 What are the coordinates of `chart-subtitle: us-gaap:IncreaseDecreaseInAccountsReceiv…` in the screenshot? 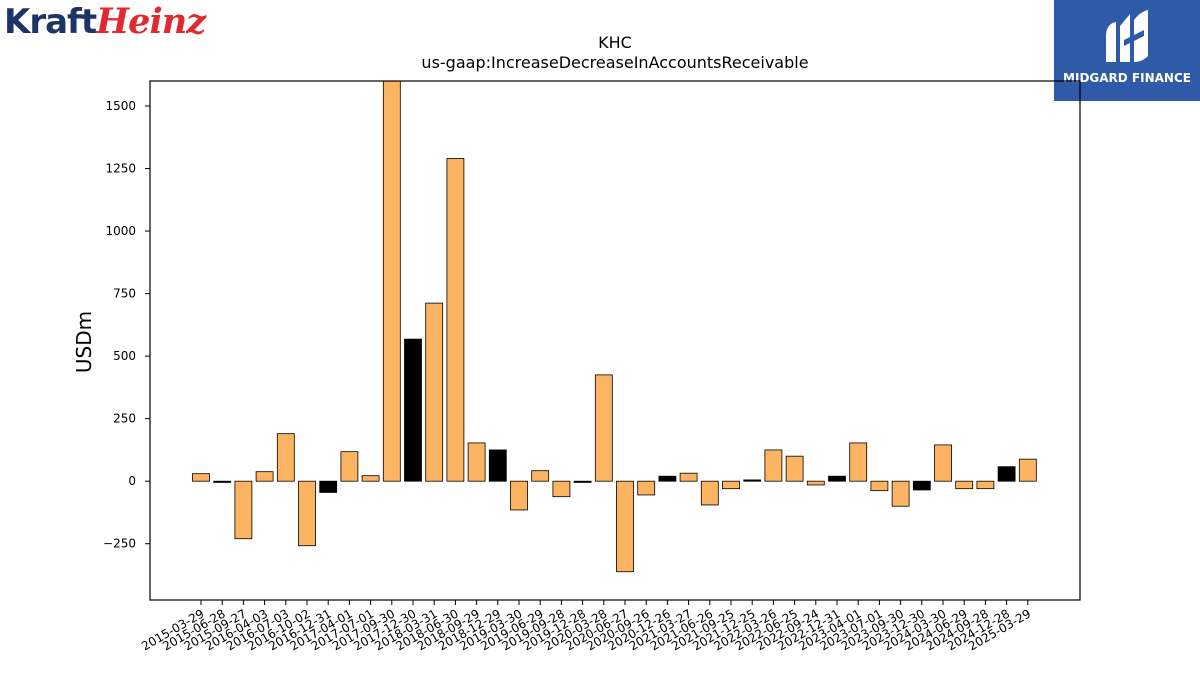 It's located at (614, 62).